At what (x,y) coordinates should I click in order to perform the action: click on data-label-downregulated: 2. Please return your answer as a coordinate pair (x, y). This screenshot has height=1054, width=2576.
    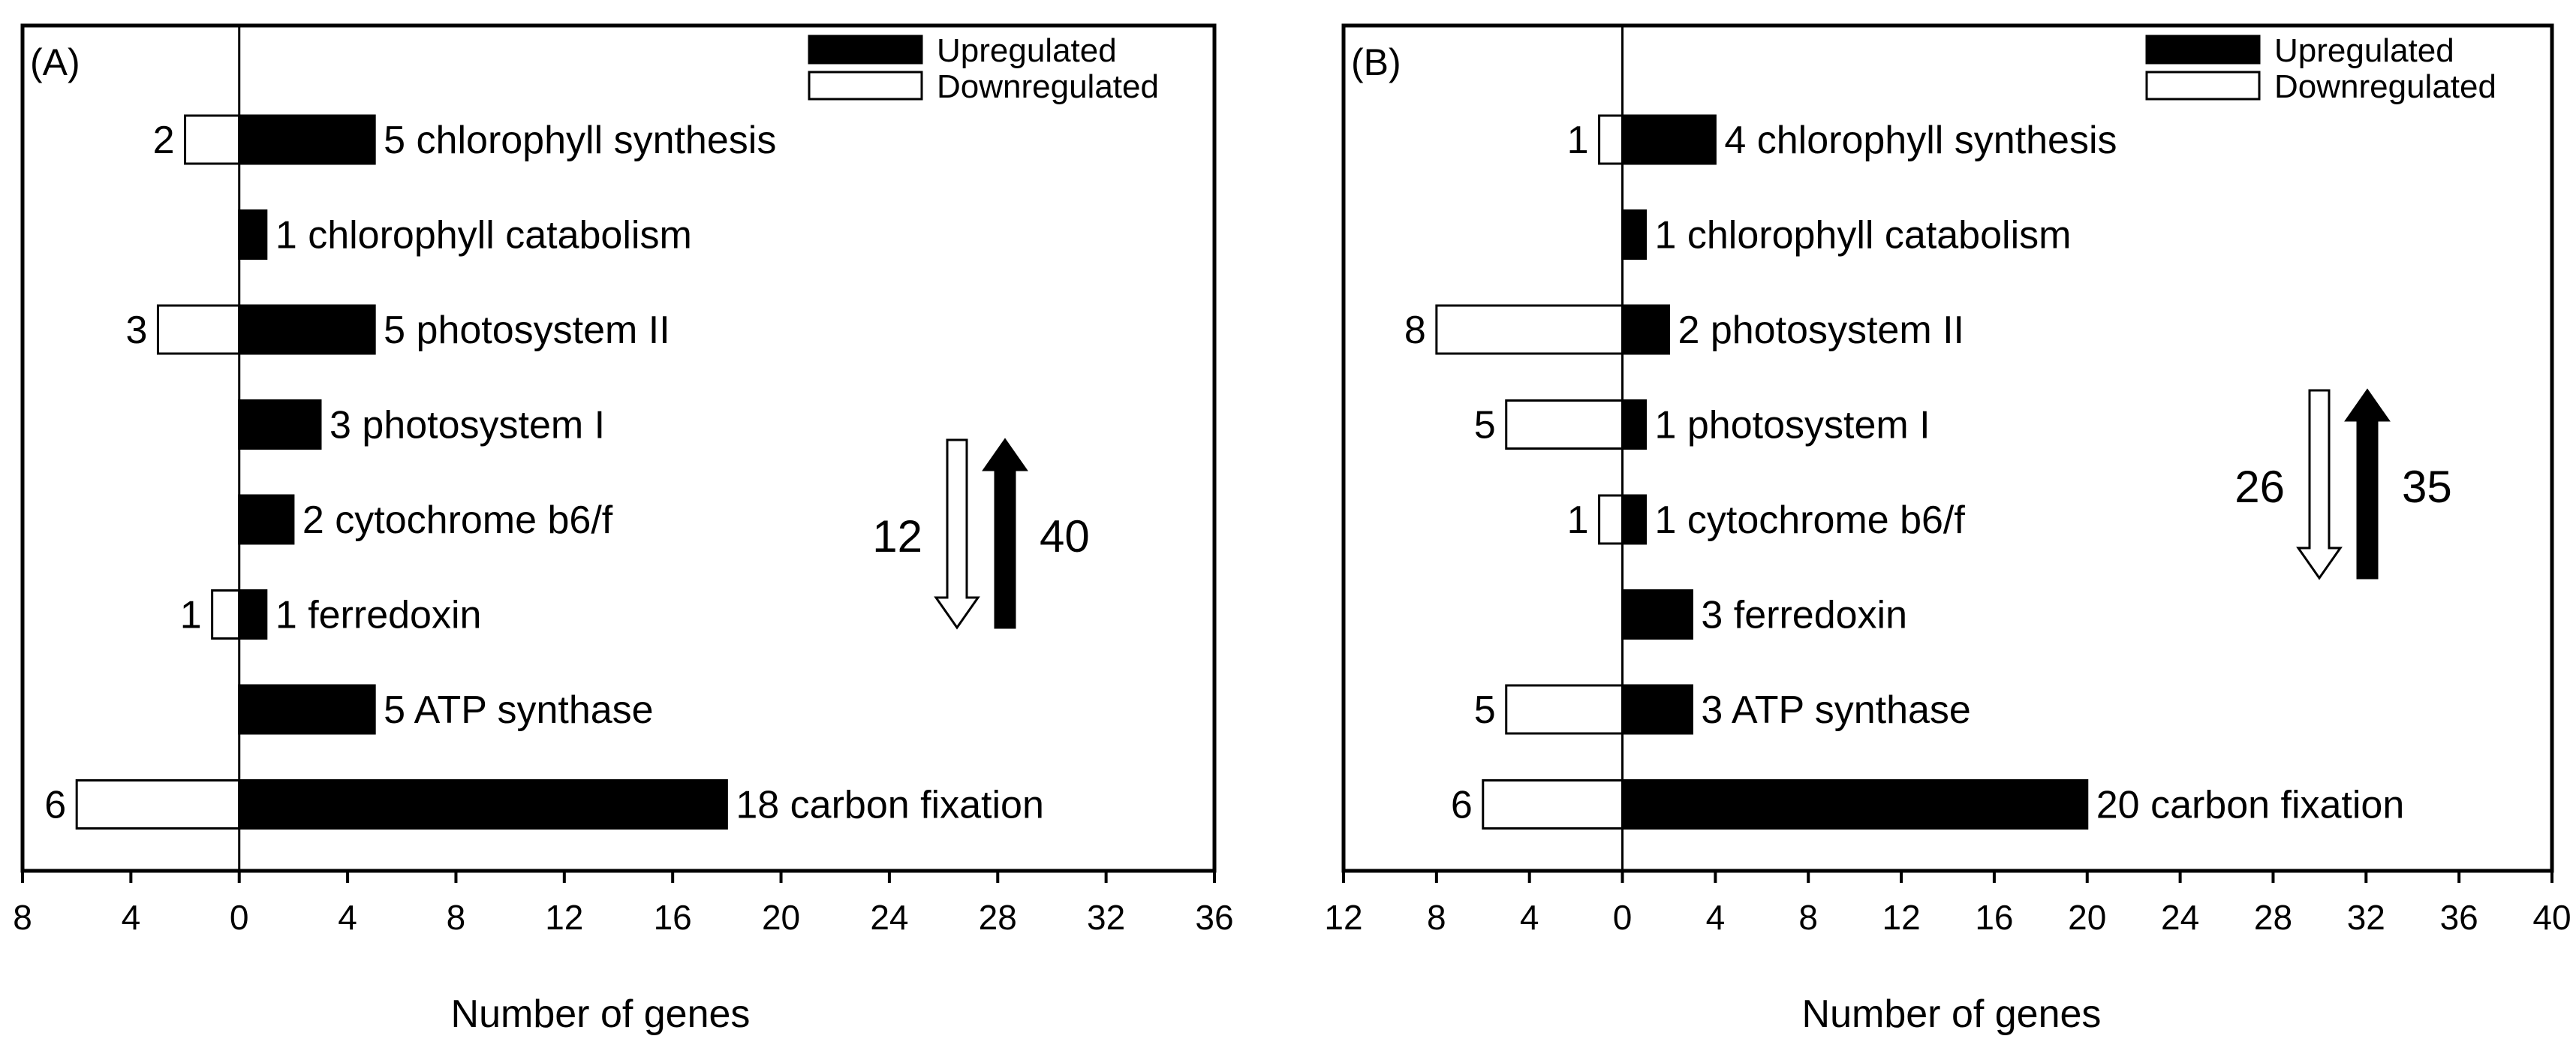
    Looking at the image, I should click on (164, 140).